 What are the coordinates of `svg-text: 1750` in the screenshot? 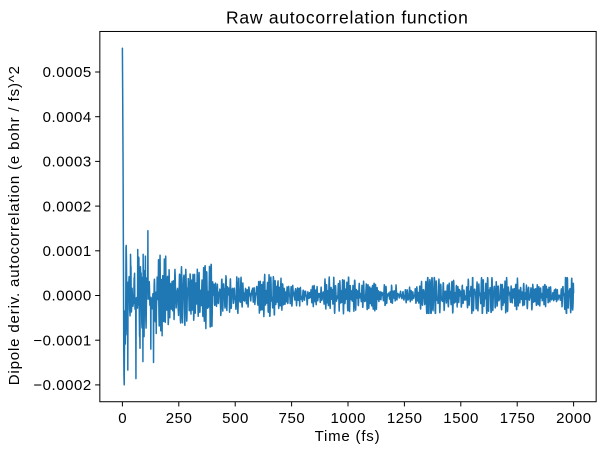 It's located at (518, 418).